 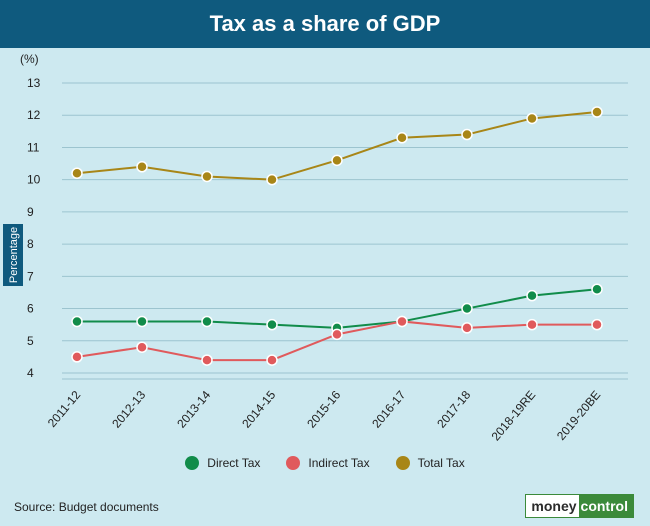 What do you see at coordinates (339, 463) in the screenshot?
I see `legend-label-indirect-tax: Indirect Tax` at bounding box center [339, 463].